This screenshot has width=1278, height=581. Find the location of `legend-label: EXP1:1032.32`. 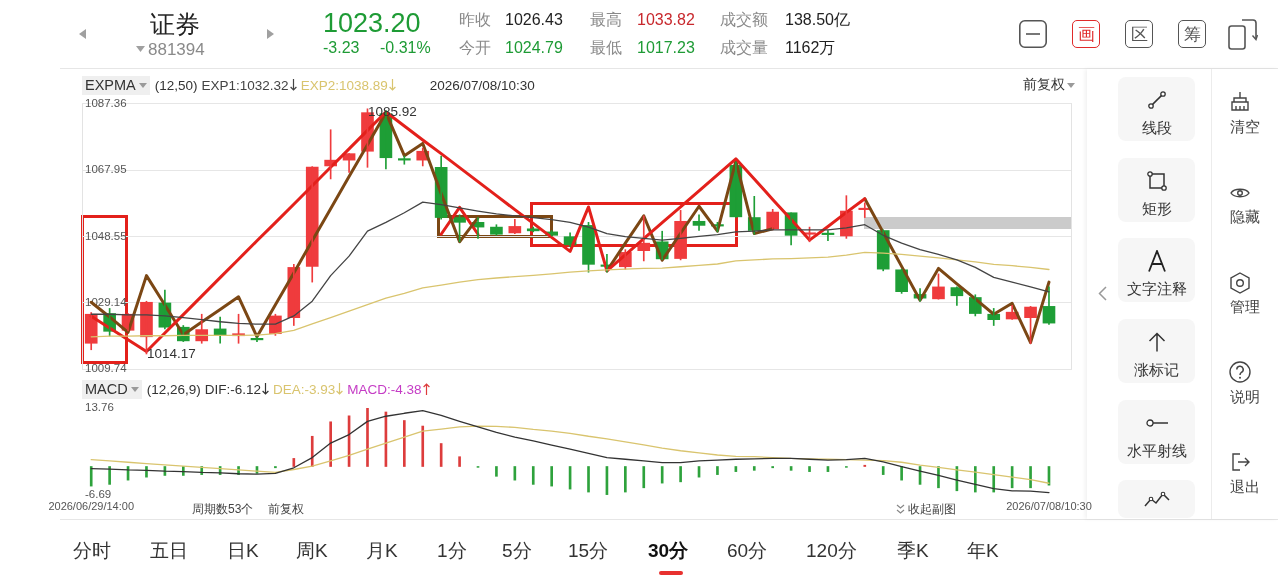

legend-label: EXP1:1032.32 is located at coordinates (245, 85).